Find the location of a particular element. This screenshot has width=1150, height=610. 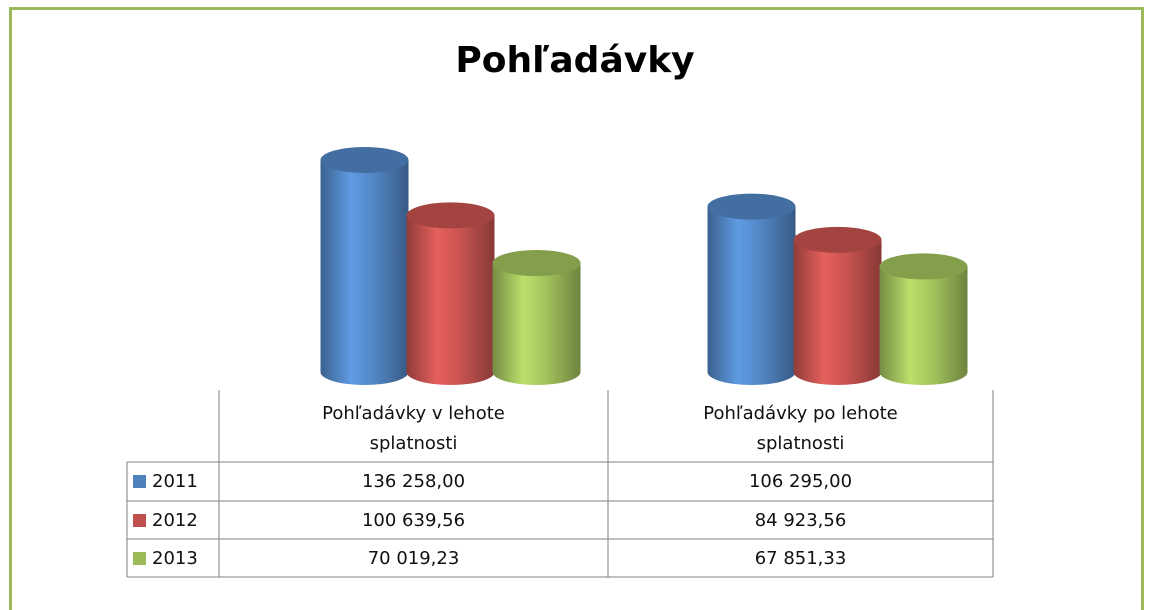

value-label: 136 258,00 is located at coordinates (413, 481).